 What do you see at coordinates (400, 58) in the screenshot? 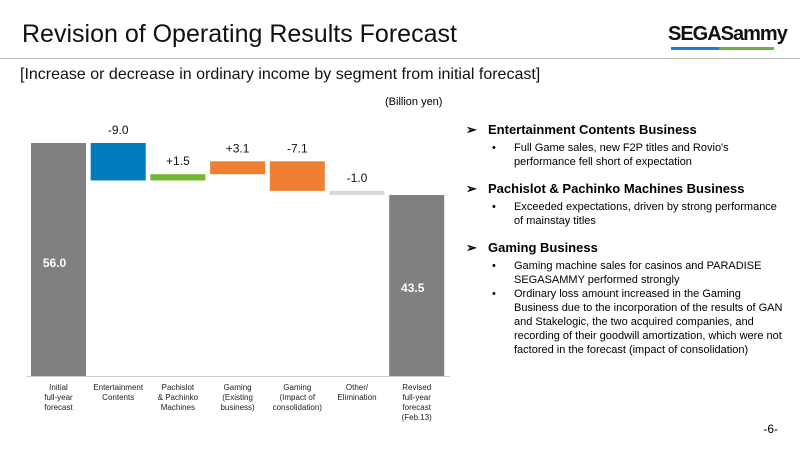
I see `header-divider` at bounding box center [400, 58].